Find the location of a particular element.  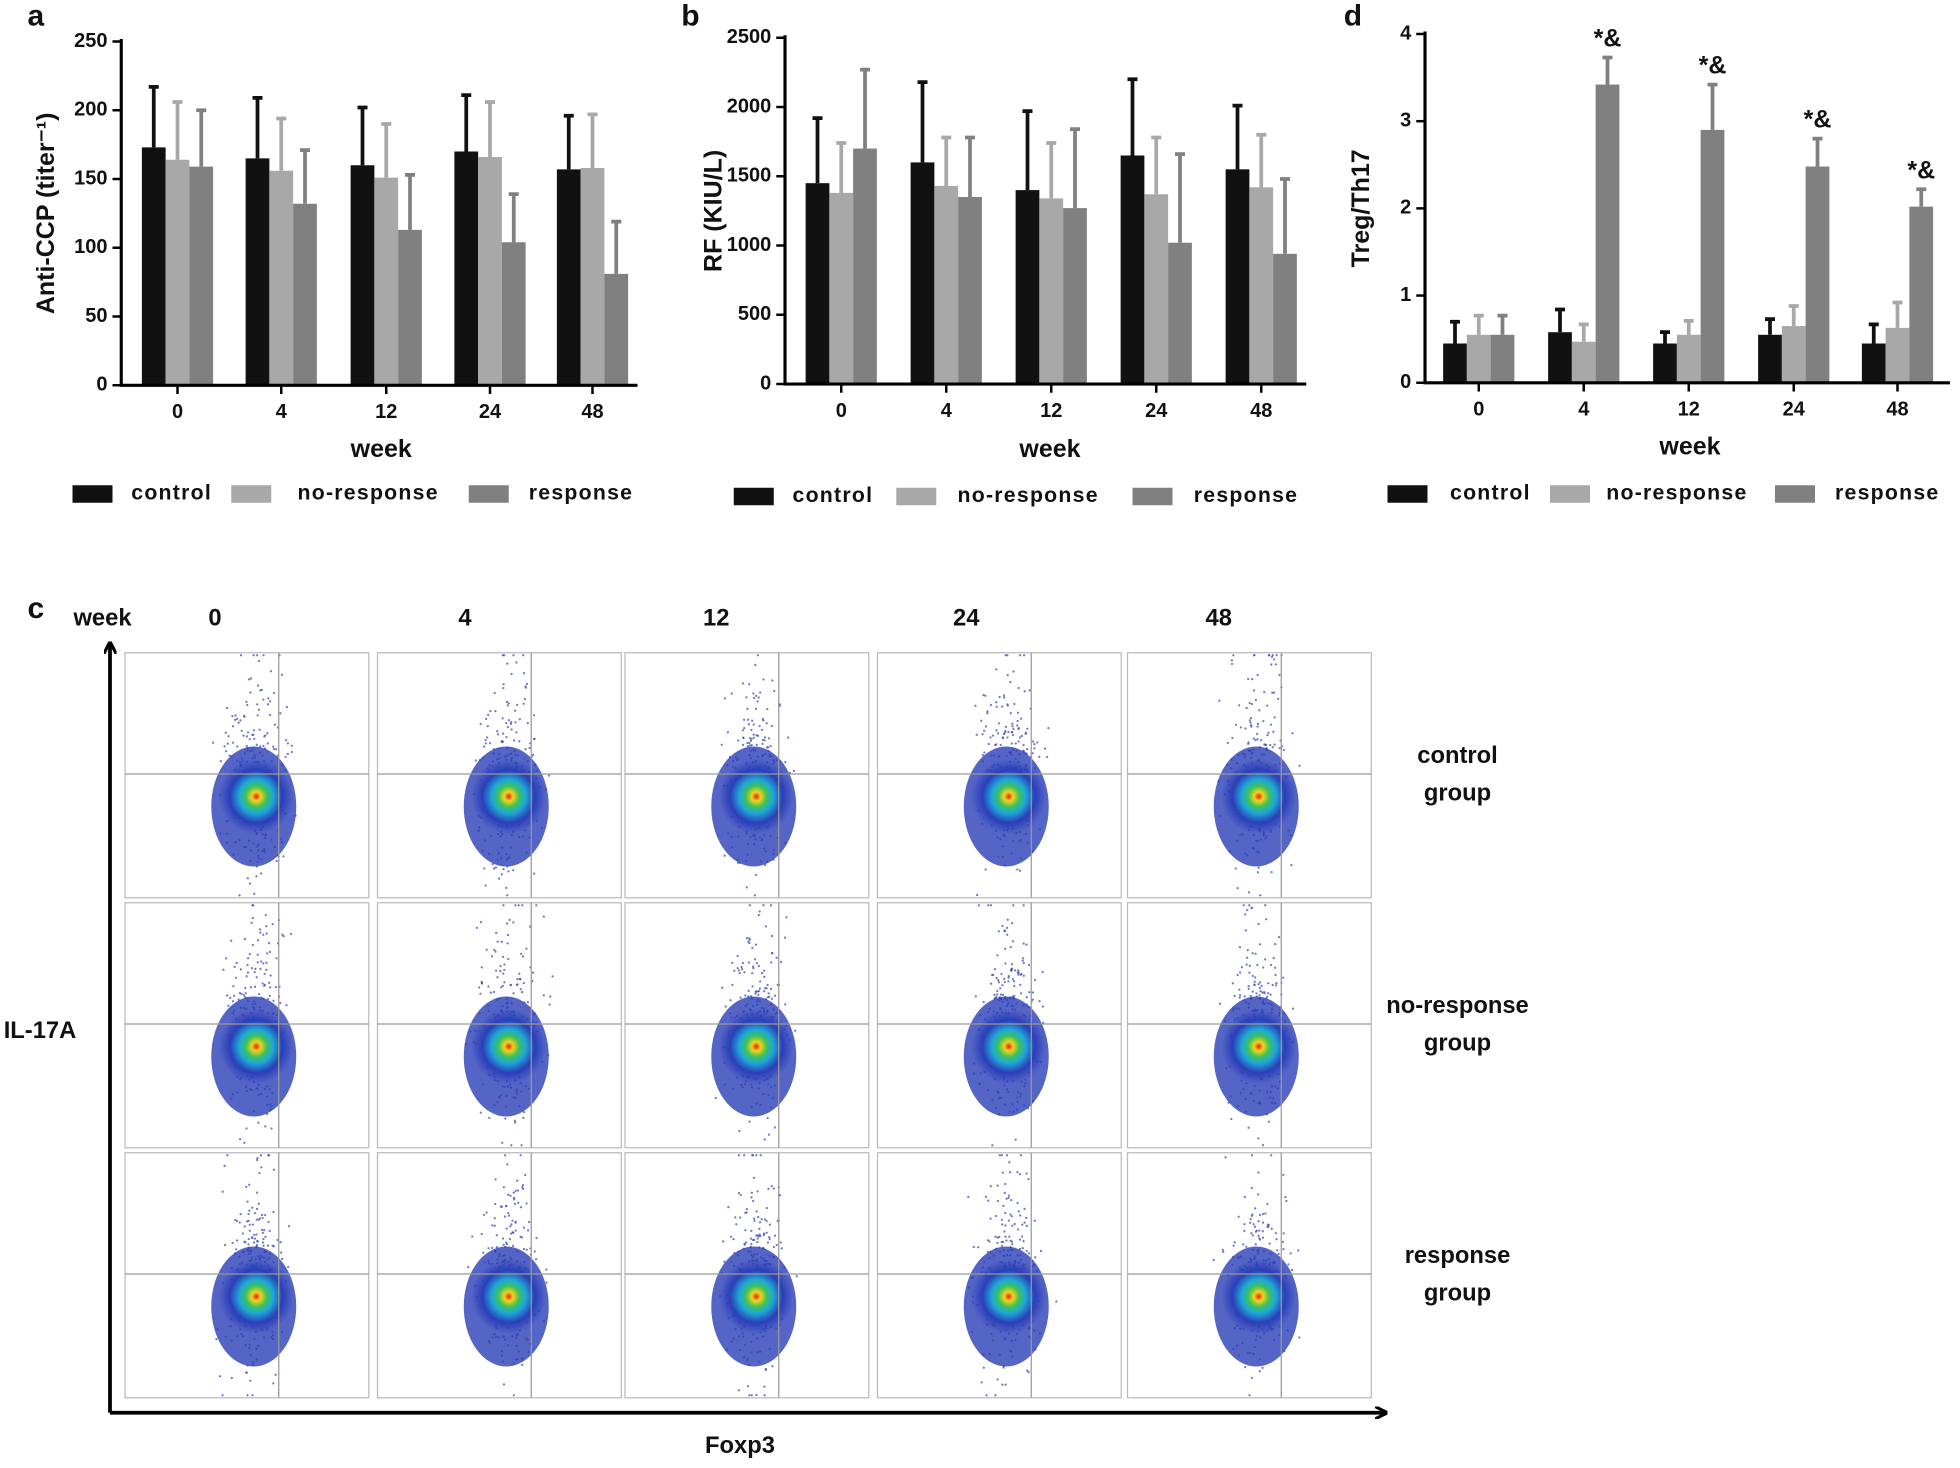

y-tick-label: 2500 is located at coordinates (749, 37).